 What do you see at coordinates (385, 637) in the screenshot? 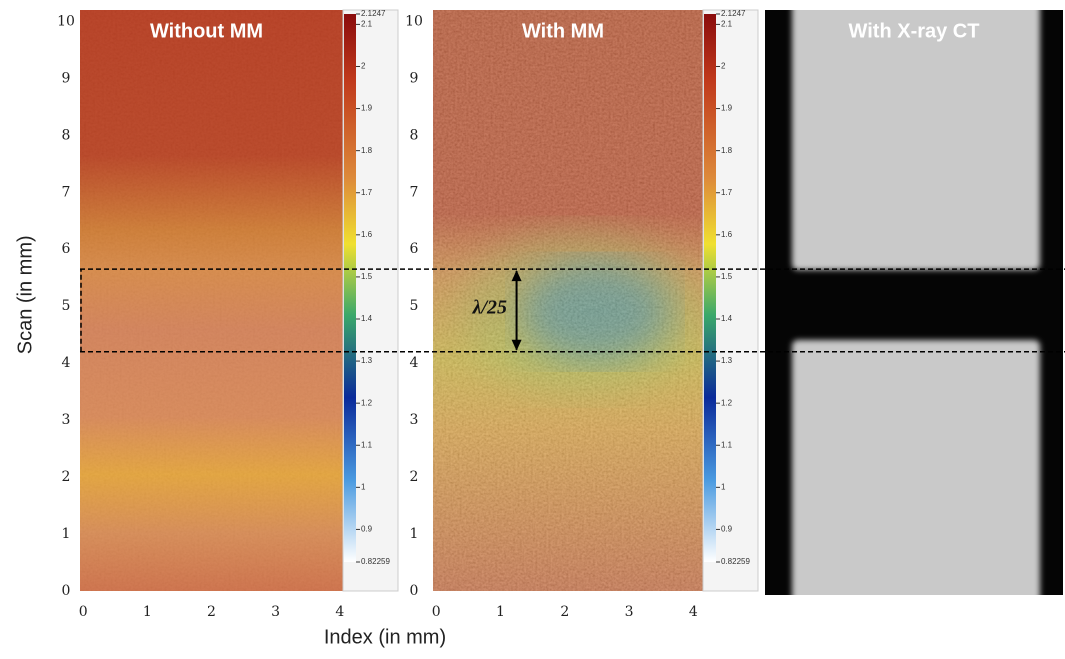
I see `x-axis-label: Index (in mm)` at bounding box center [385, 637].